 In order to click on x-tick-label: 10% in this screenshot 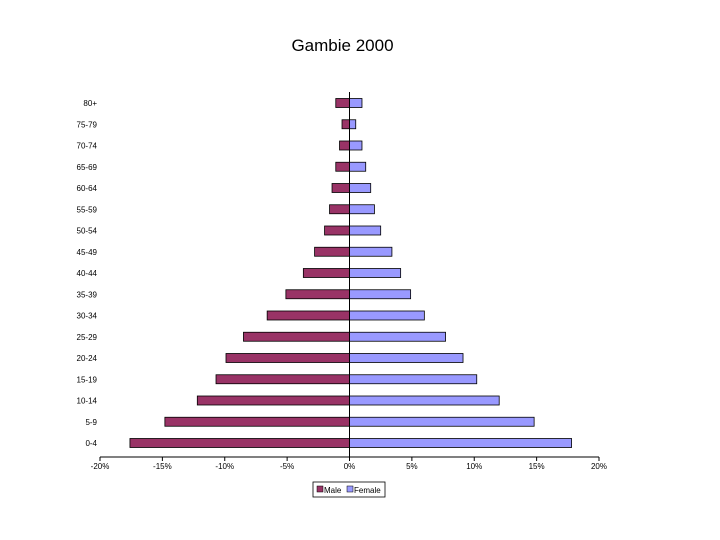, I will do `click(474, 466)`.